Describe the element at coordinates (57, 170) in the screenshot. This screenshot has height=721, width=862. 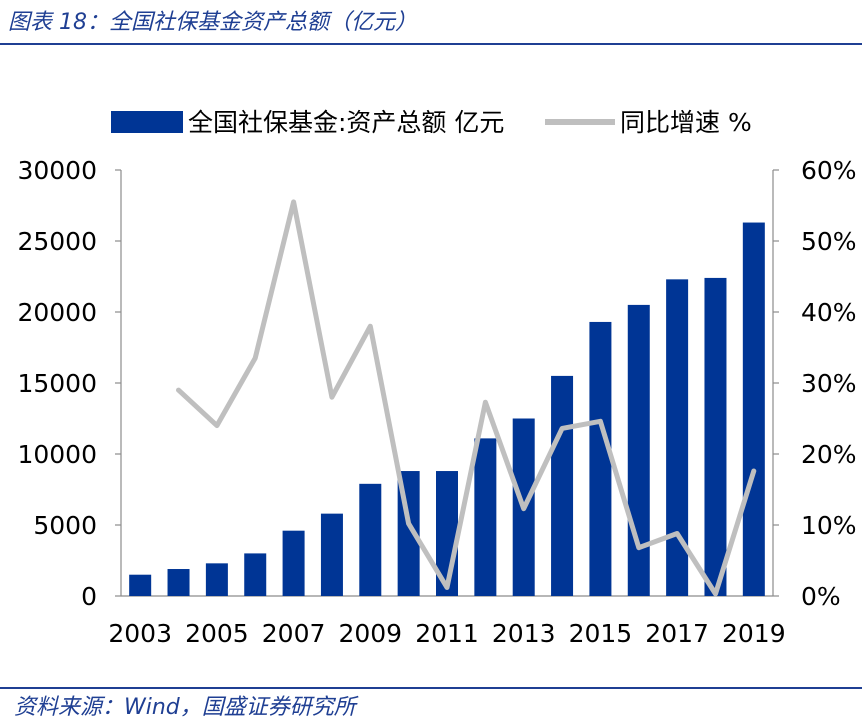
I see `y-left-tick-label: 30000` at that location.